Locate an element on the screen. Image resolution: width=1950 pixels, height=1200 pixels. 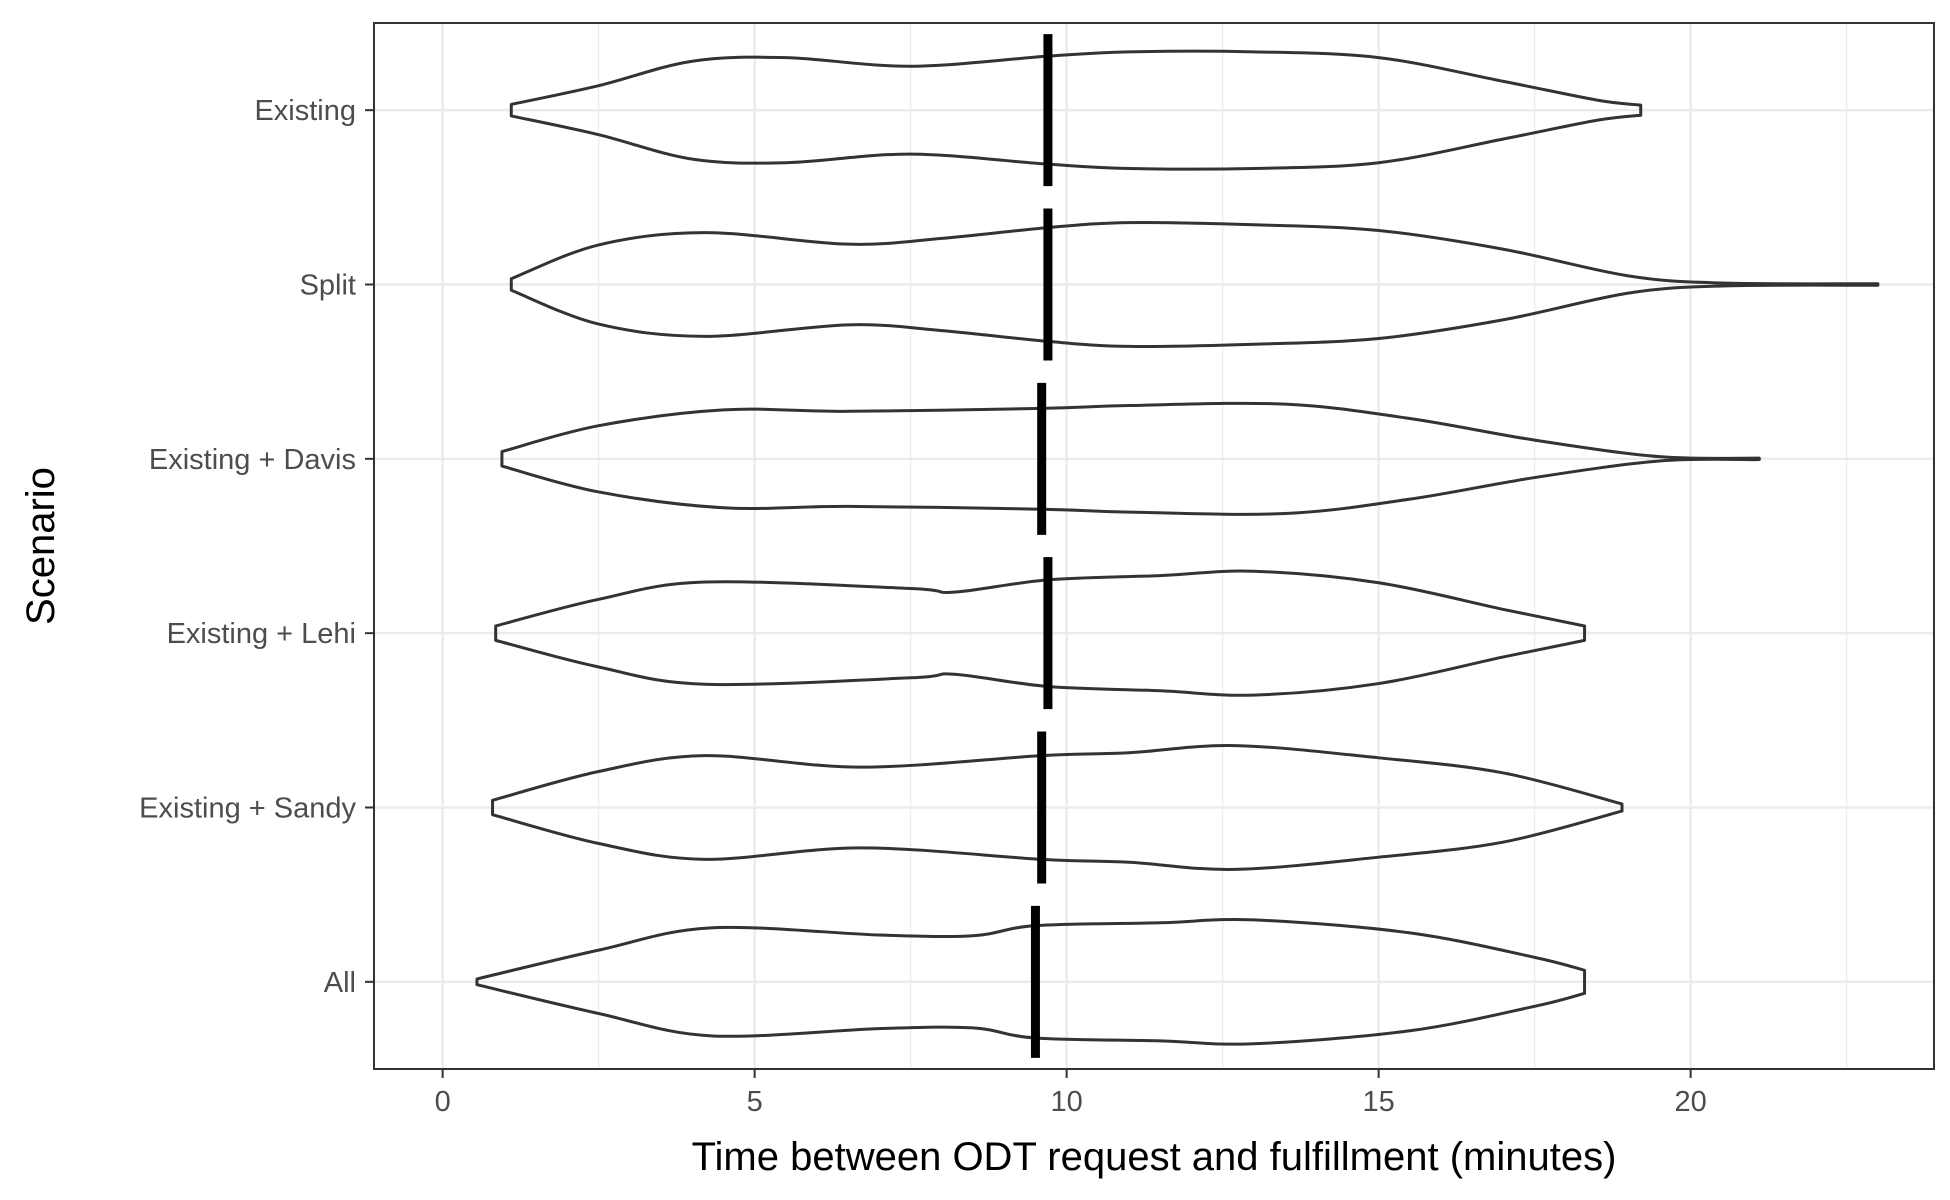
violin-existing-sandy is located at coordinates (1057, 807).